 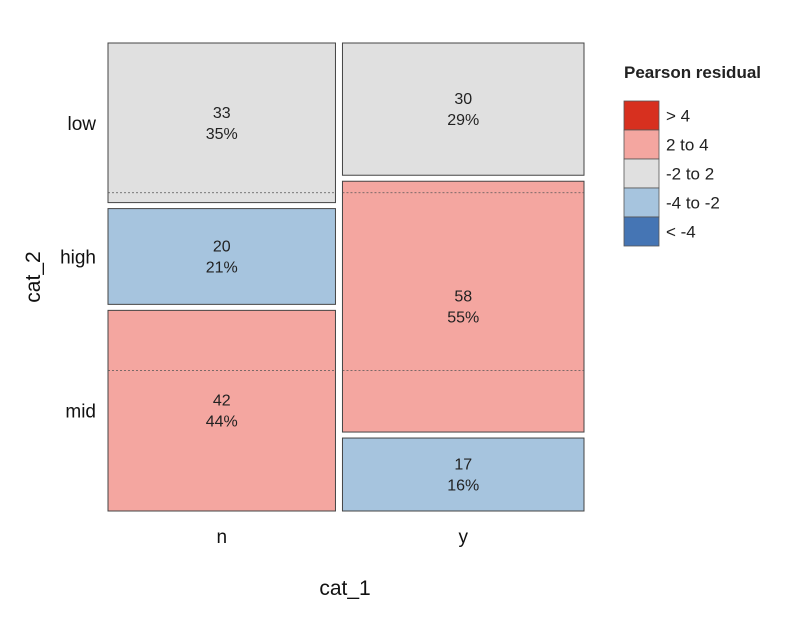 I want to click on legend-label-0: > 4, so click(x=678, y=116).